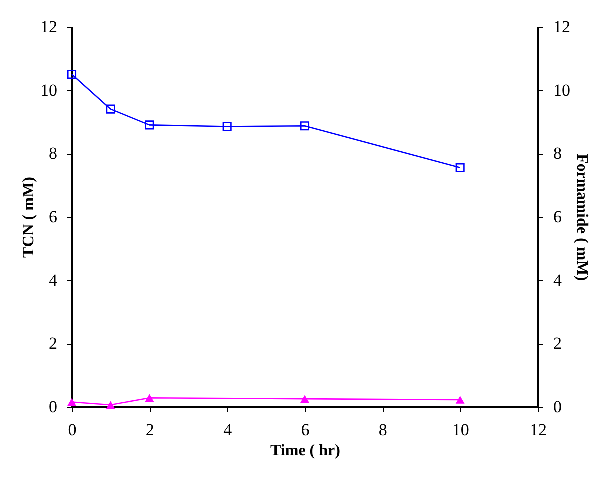 The image size is (614, 497). I want to click on y-tick-label: 8, so click(53, 154).